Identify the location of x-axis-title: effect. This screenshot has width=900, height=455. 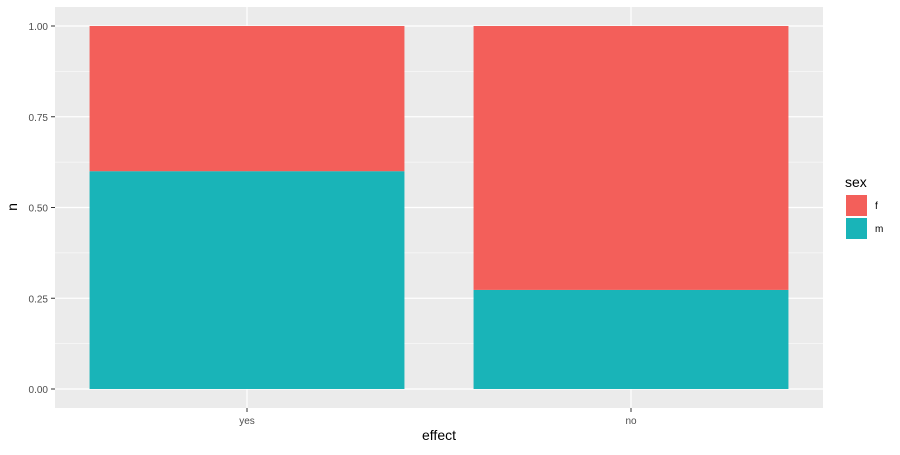
(439, 435).